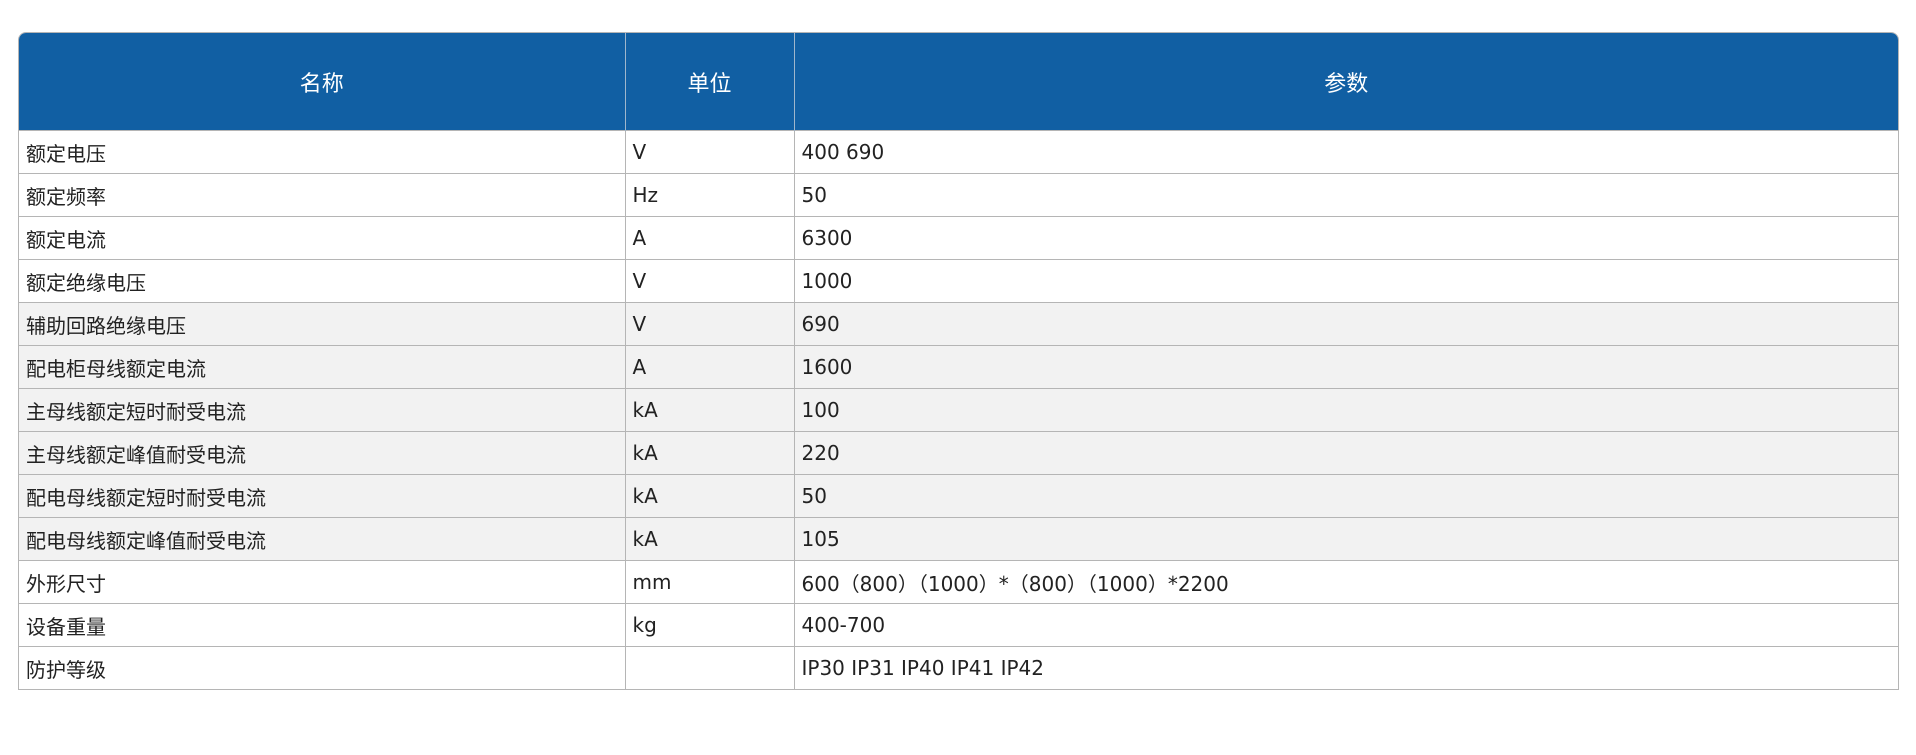 The width and height of the screenshot is (1916, 755). Describe the element at coordinates (1345, 324) in the screenshot. I see `cell-value: 690` at that location.